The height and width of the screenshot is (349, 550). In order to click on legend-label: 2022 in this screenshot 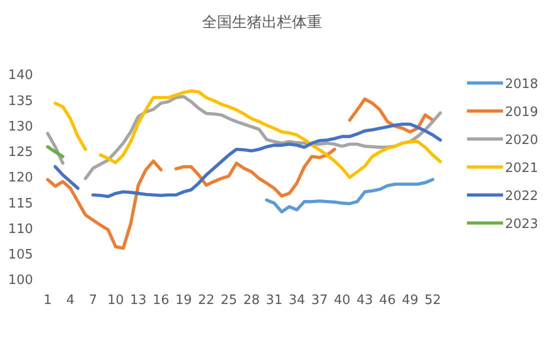, I will do `click(521, 196)`.